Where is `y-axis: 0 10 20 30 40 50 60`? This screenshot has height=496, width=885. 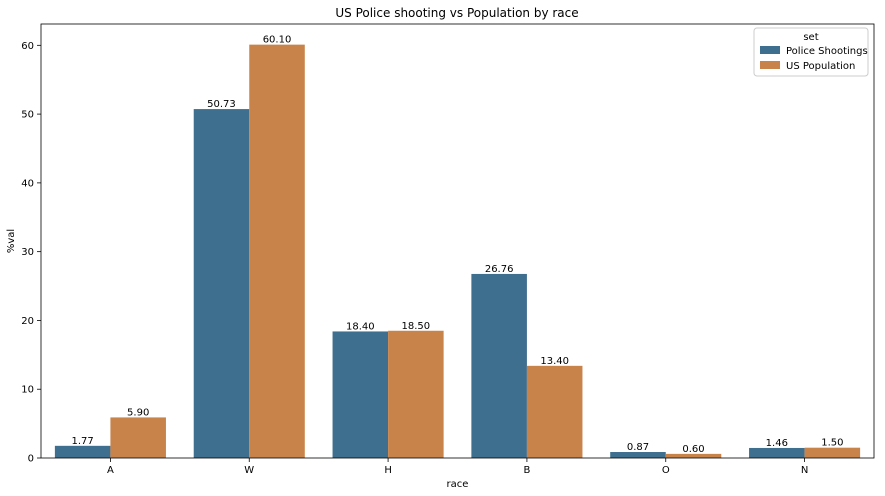
y-axis: 0 10 20 30 40 50 60 is located at coordinates (31, 253).